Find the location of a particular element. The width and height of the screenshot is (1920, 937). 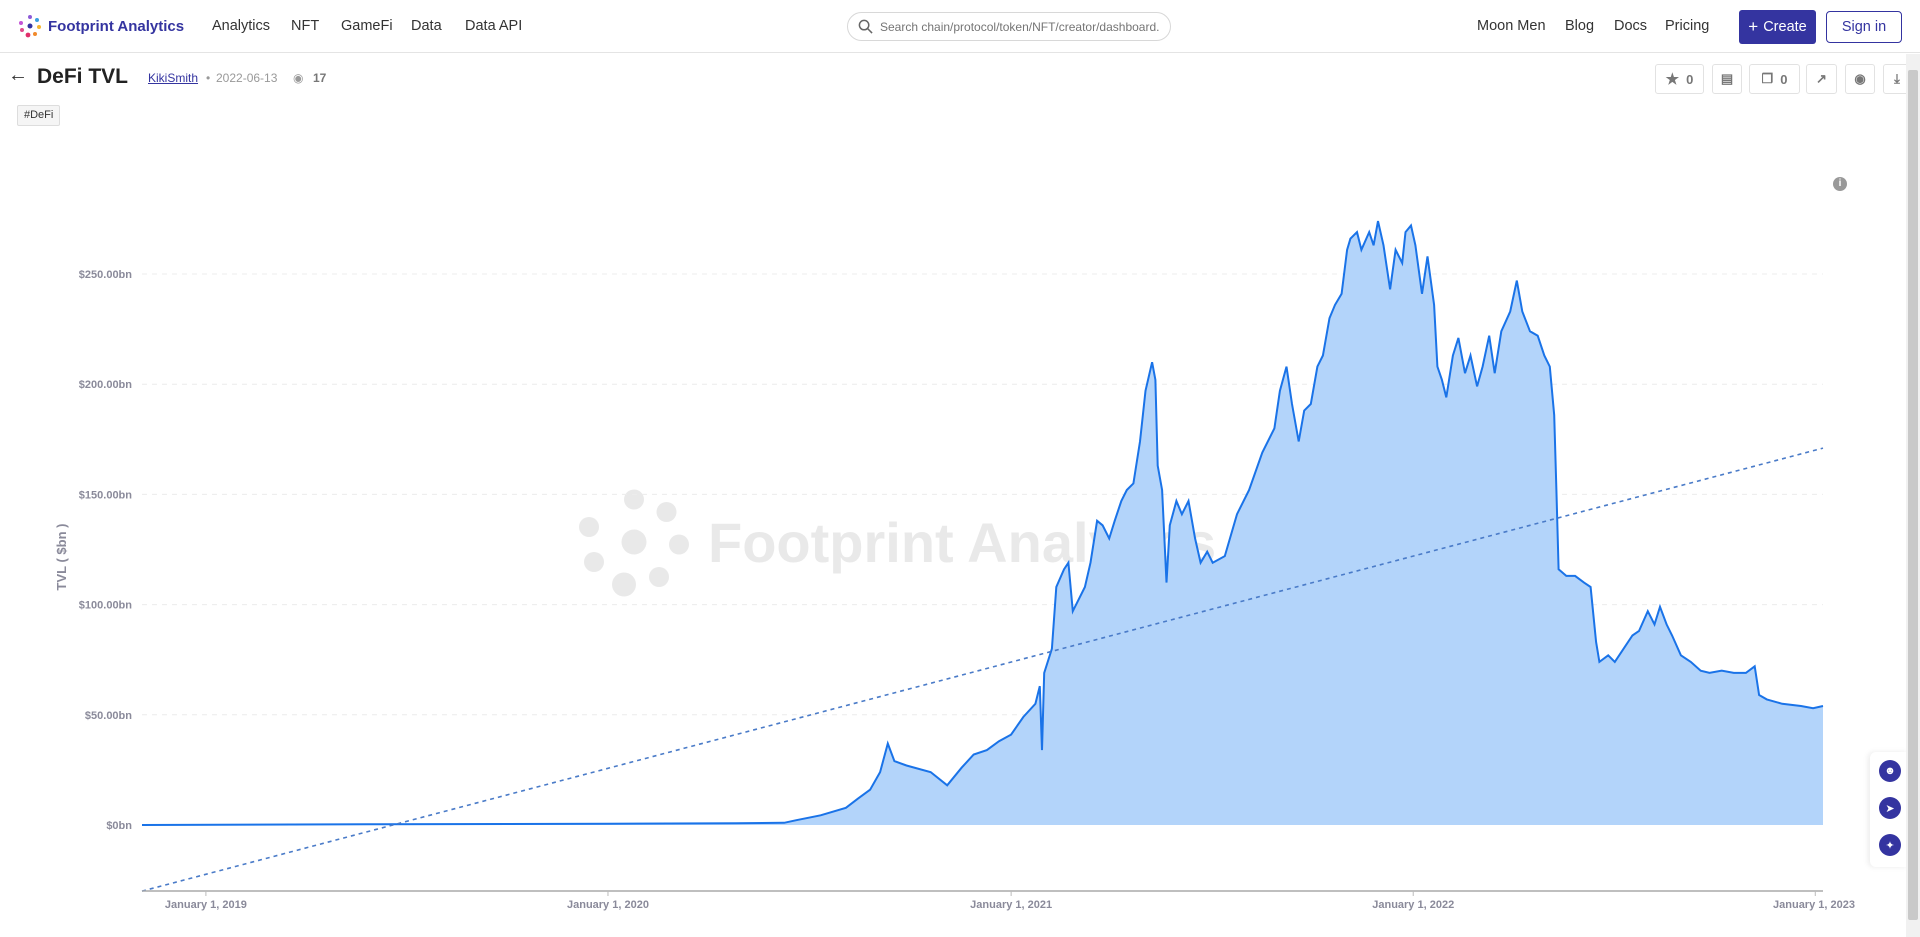

eye-icon: ◉ is located at coordinates (298, 78).